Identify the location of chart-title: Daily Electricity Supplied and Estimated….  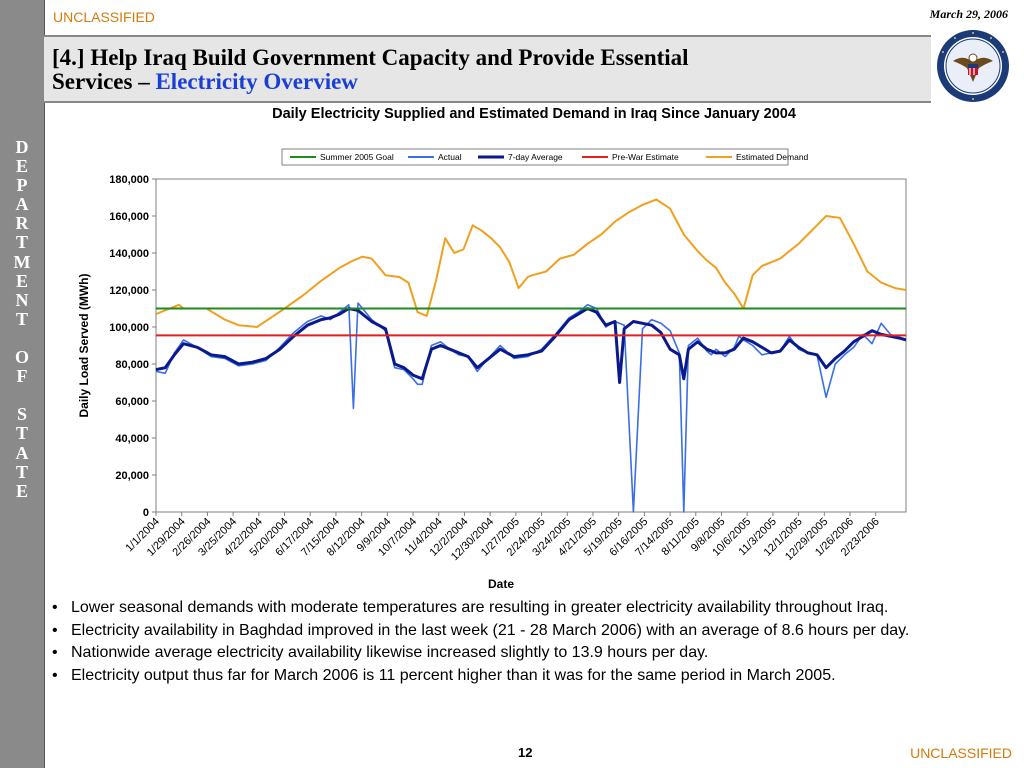
(534, 114).